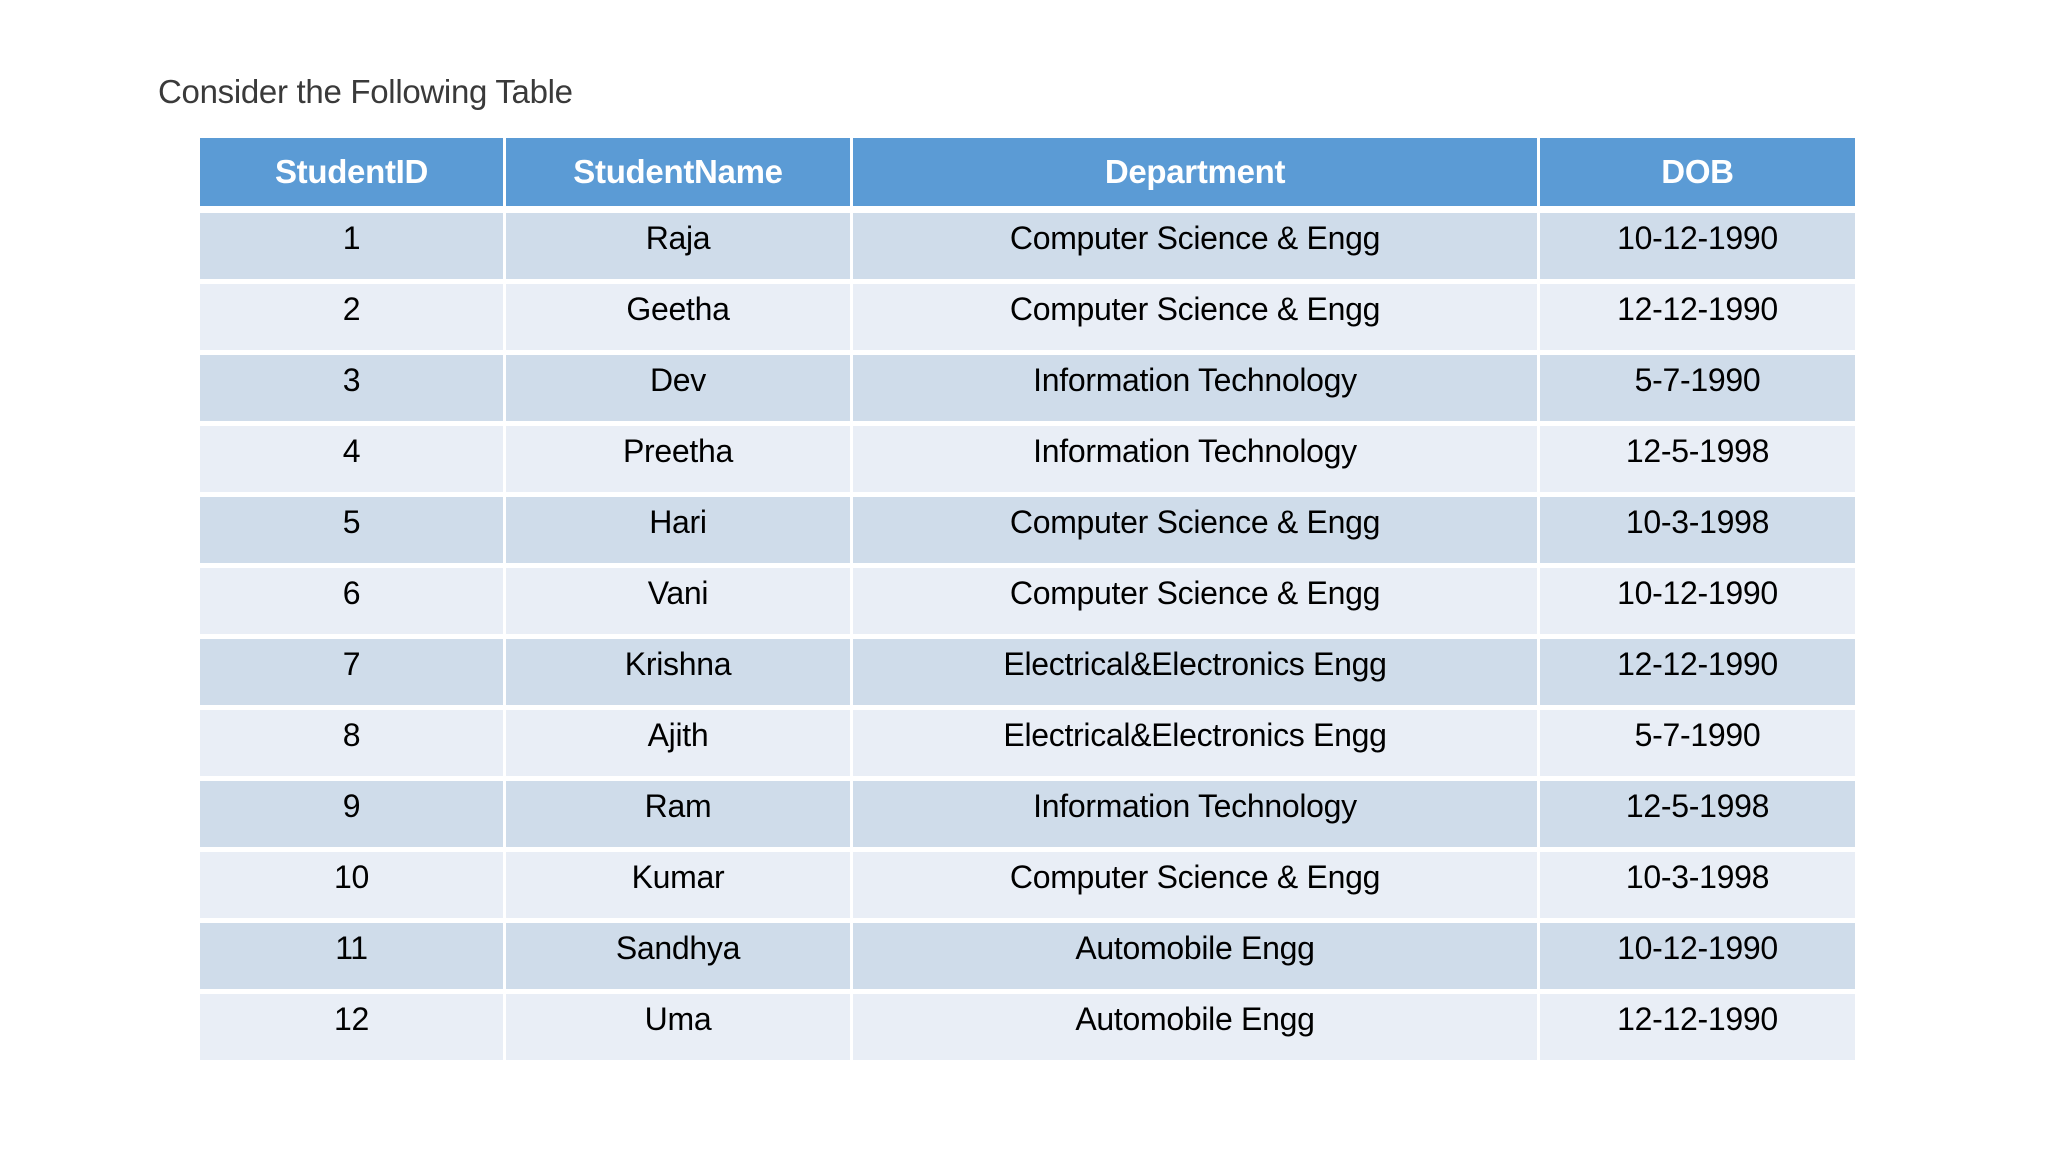 Image resolution: width=2048 pixels, height=1152 pixels. Describe the element at coordinates (679, 674) in the screenshot. I see `cell-studentname: Krishna` at that location.